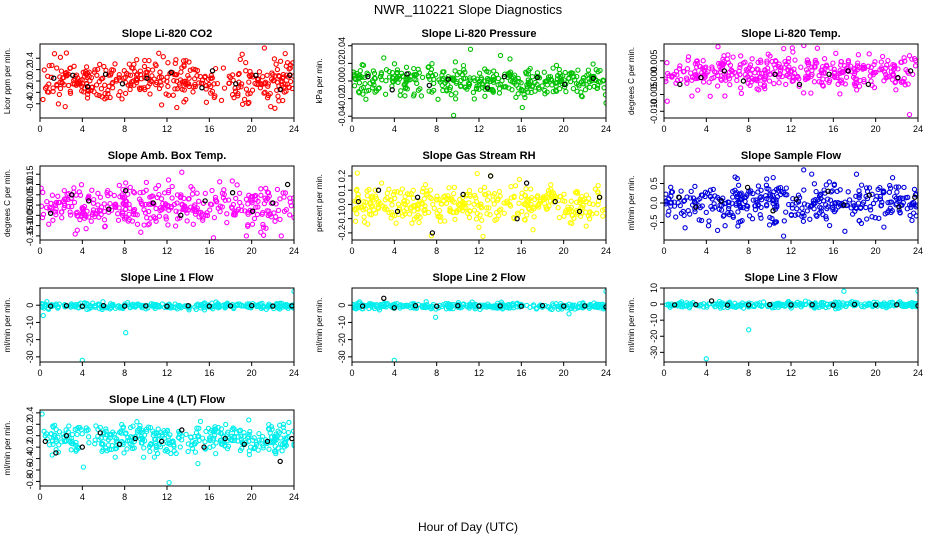 This screenshot has width=936, height=540. I want to click on x-tick-label: 0, so click(39, 129).